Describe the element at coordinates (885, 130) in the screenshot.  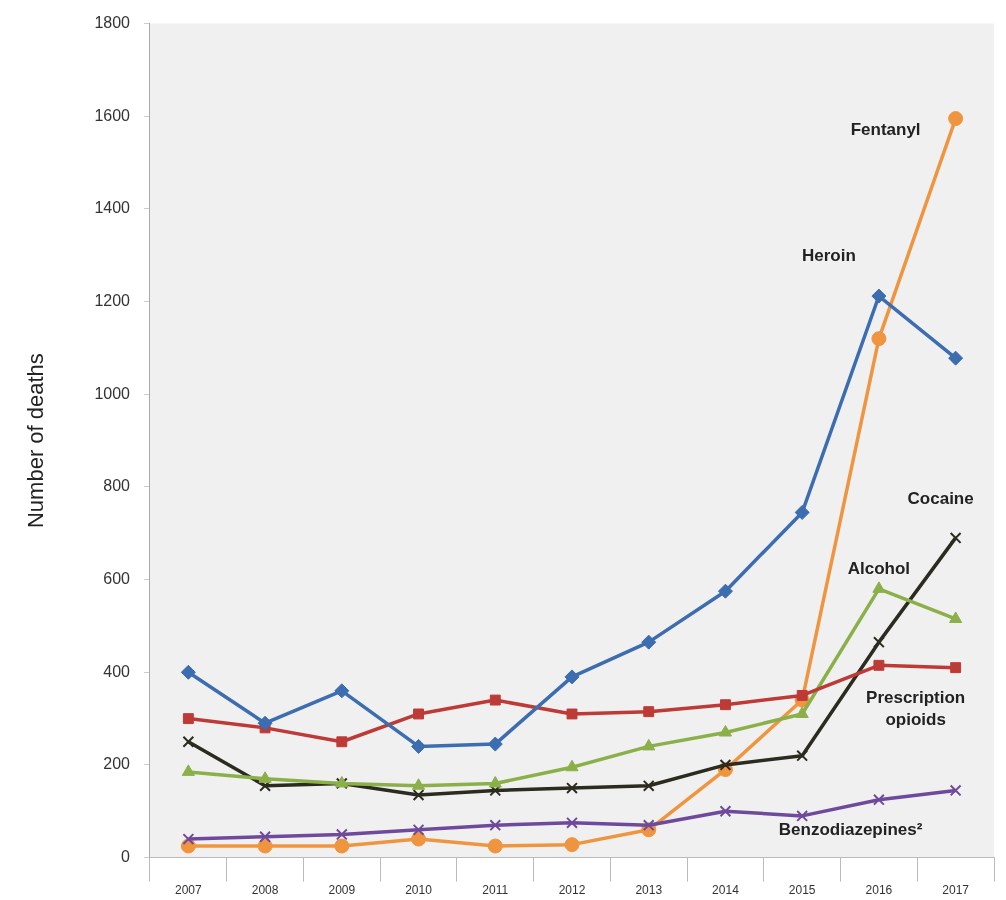
I see `series-label: Fentanyl` at that location.